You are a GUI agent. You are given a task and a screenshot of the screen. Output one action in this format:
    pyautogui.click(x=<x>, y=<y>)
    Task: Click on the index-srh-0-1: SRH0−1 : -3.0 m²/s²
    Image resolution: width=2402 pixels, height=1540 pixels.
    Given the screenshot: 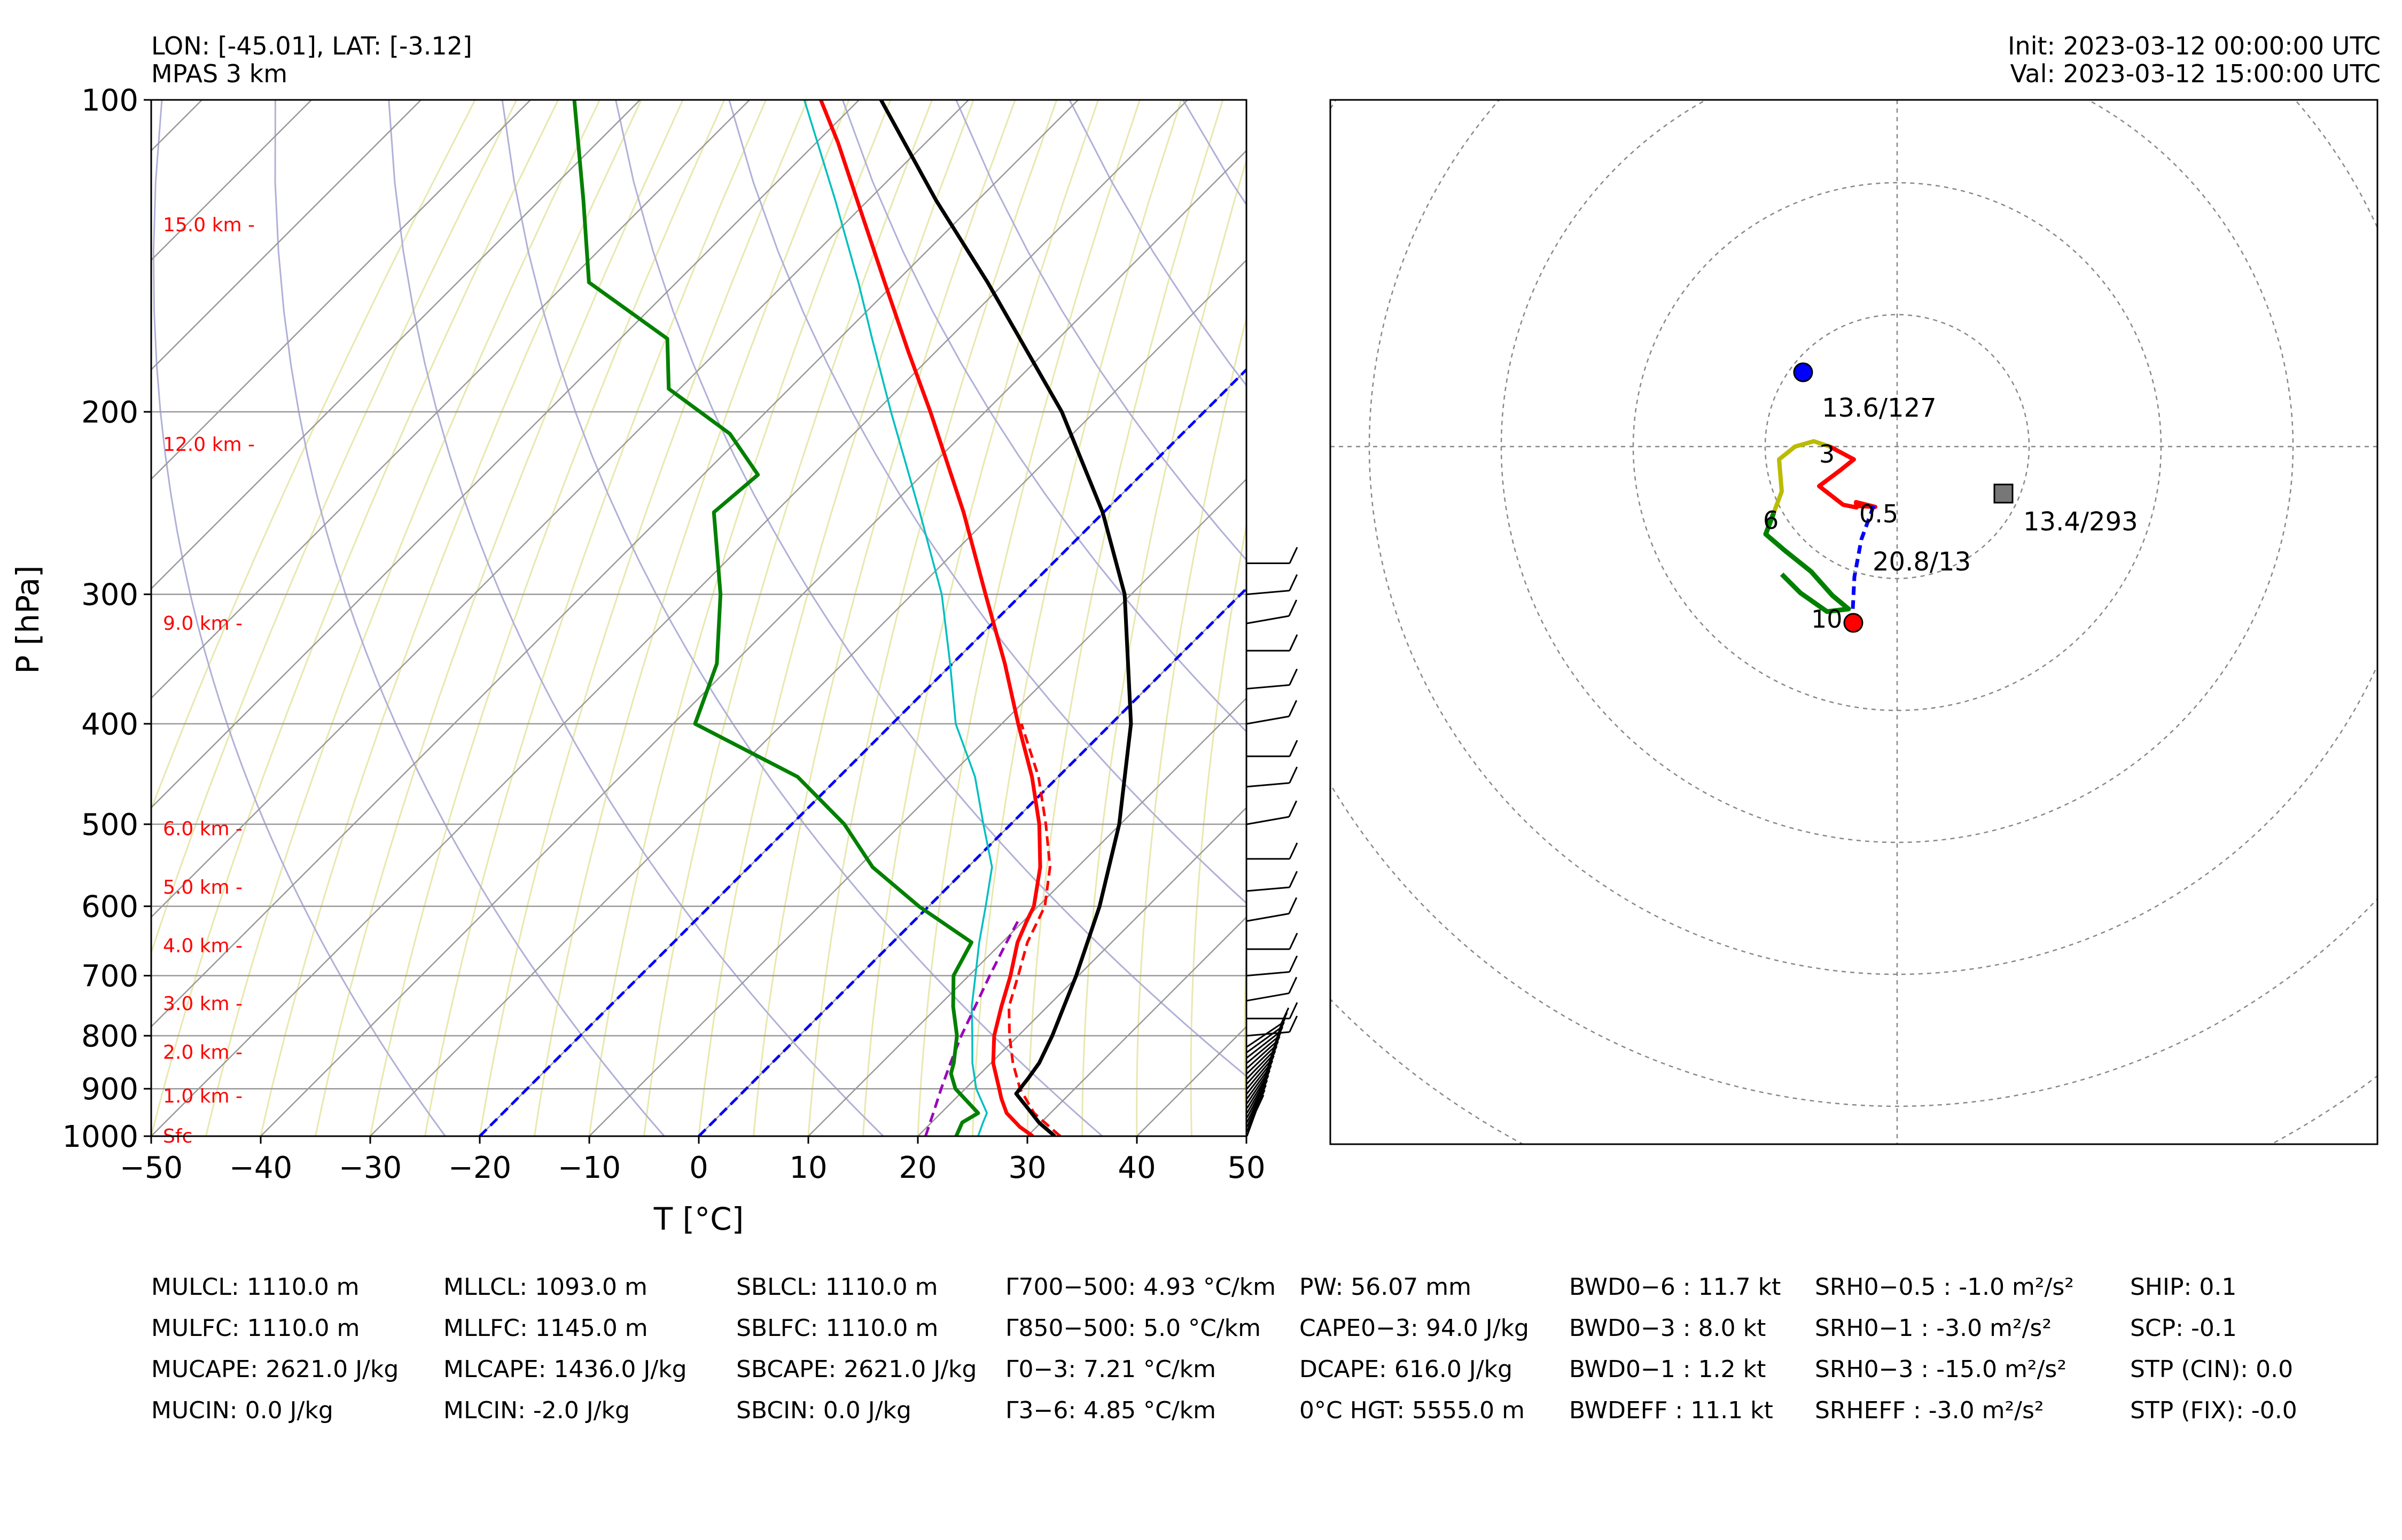 What is the action you would take?
    pyautogui.click(x=1933, y=1328)
    